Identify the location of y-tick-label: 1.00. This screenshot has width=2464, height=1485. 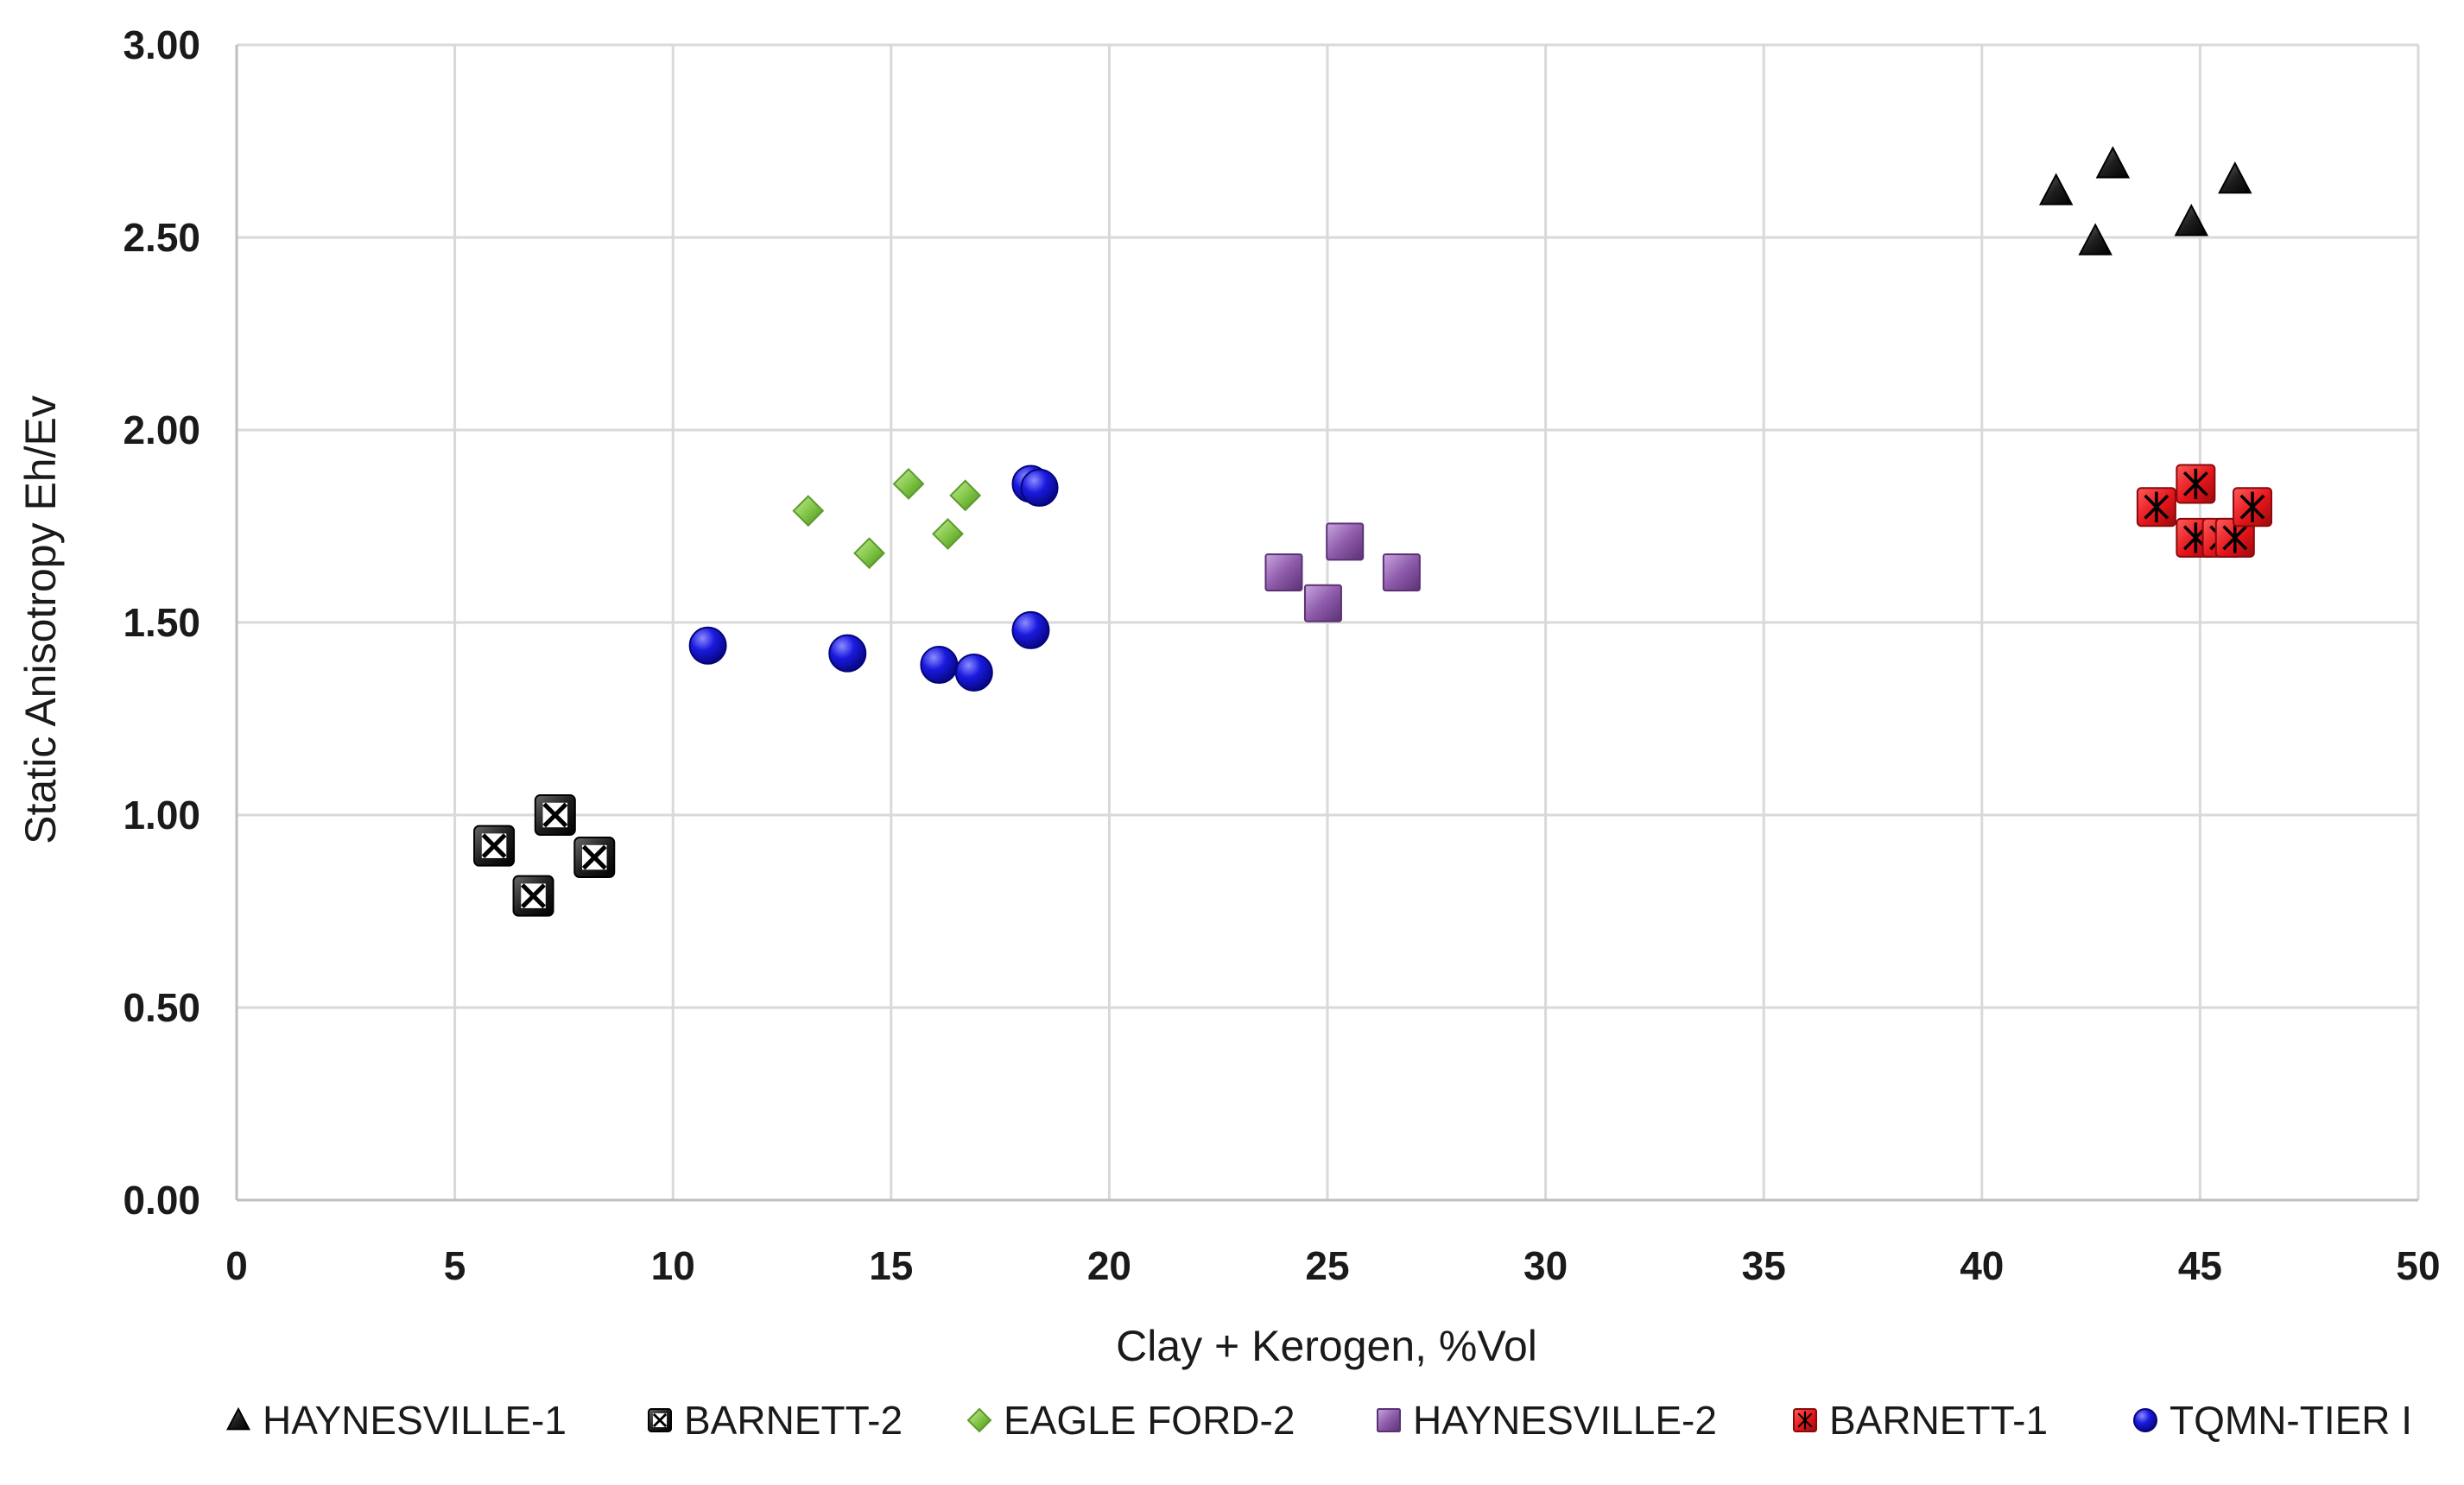
(161, 815).